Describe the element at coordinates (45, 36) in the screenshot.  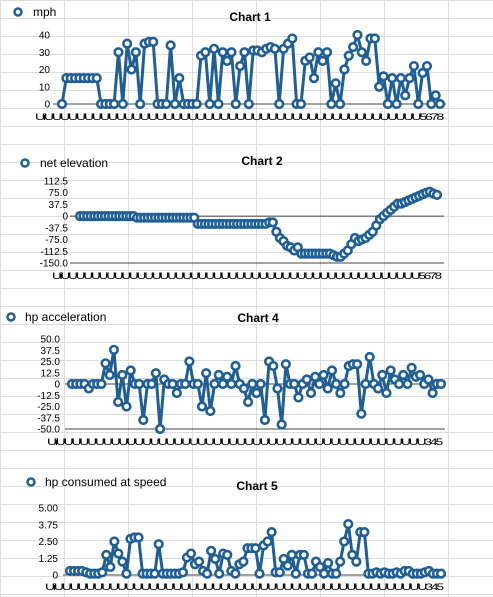
I see `y-tick-label: 40` at that location.